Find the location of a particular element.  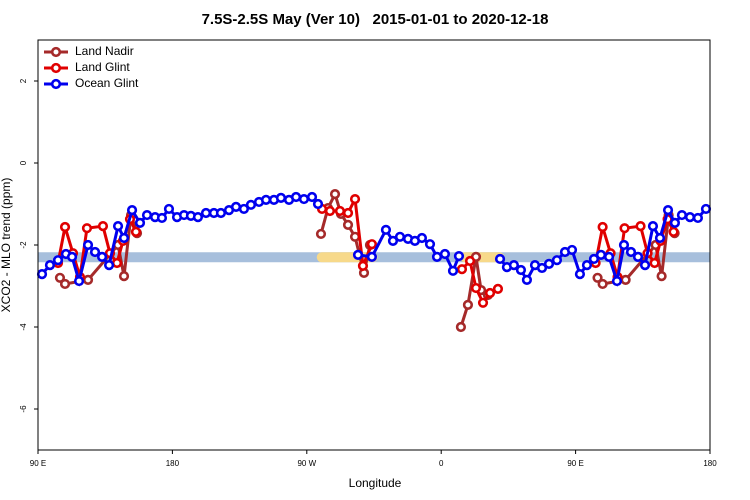

x-tick-label: 90 W is located at coordinates (306, 463).